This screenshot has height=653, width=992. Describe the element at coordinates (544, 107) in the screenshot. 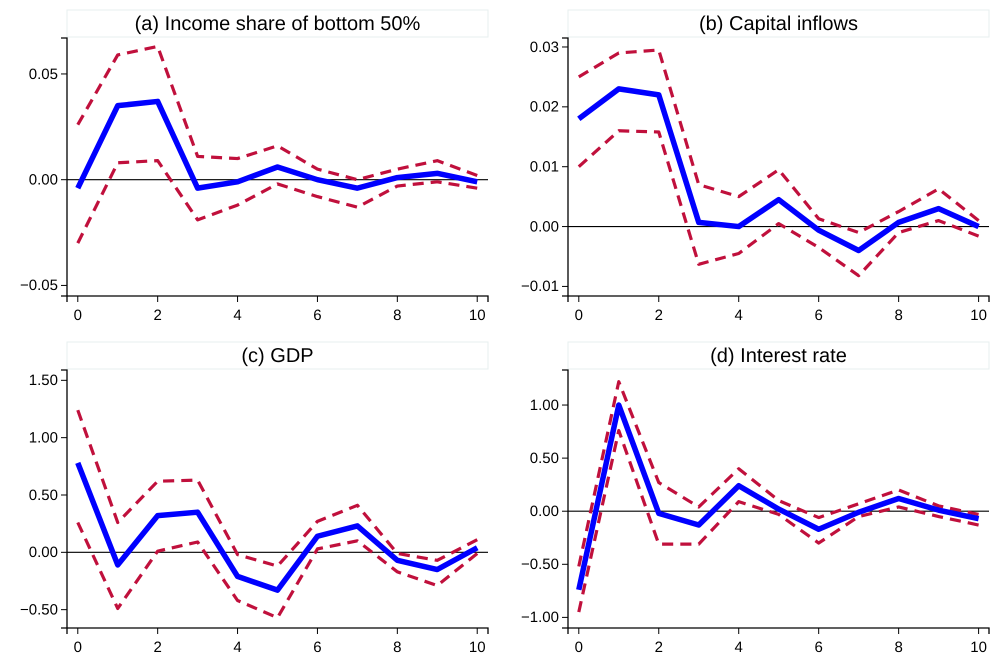

I see `y-tick-label: 0.02` at that location.